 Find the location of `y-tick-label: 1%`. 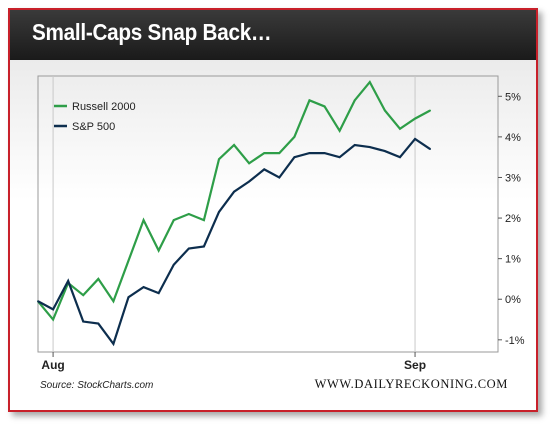

y-tick-label: 1% is located at coordinates (513, 260).